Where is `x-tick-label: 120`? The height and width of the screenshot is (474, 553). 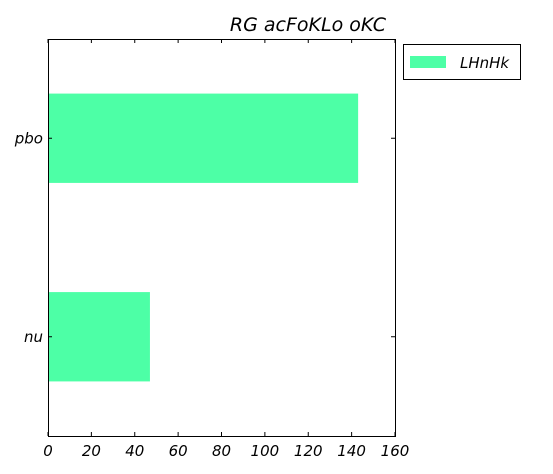
x-tick-label: 120 is located at coordinates (308, 451).